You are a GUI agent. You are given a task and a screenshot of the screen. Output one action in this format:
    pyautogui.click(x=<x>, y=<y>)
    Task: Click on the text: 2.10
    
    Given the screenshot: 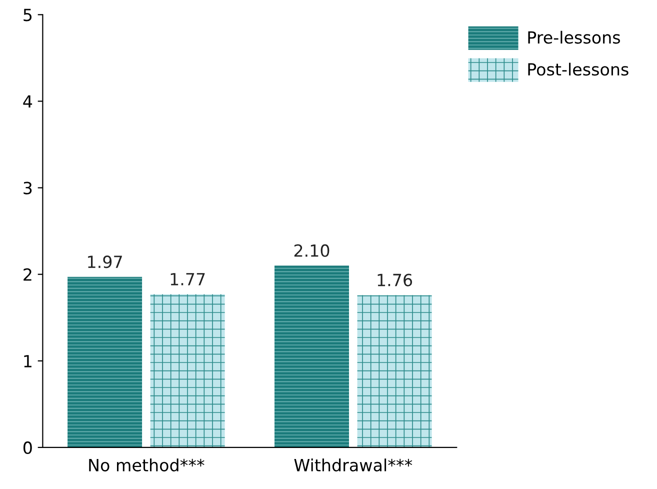 What is the action you would take?
    pyautogui.click(x=312, y=250)
    